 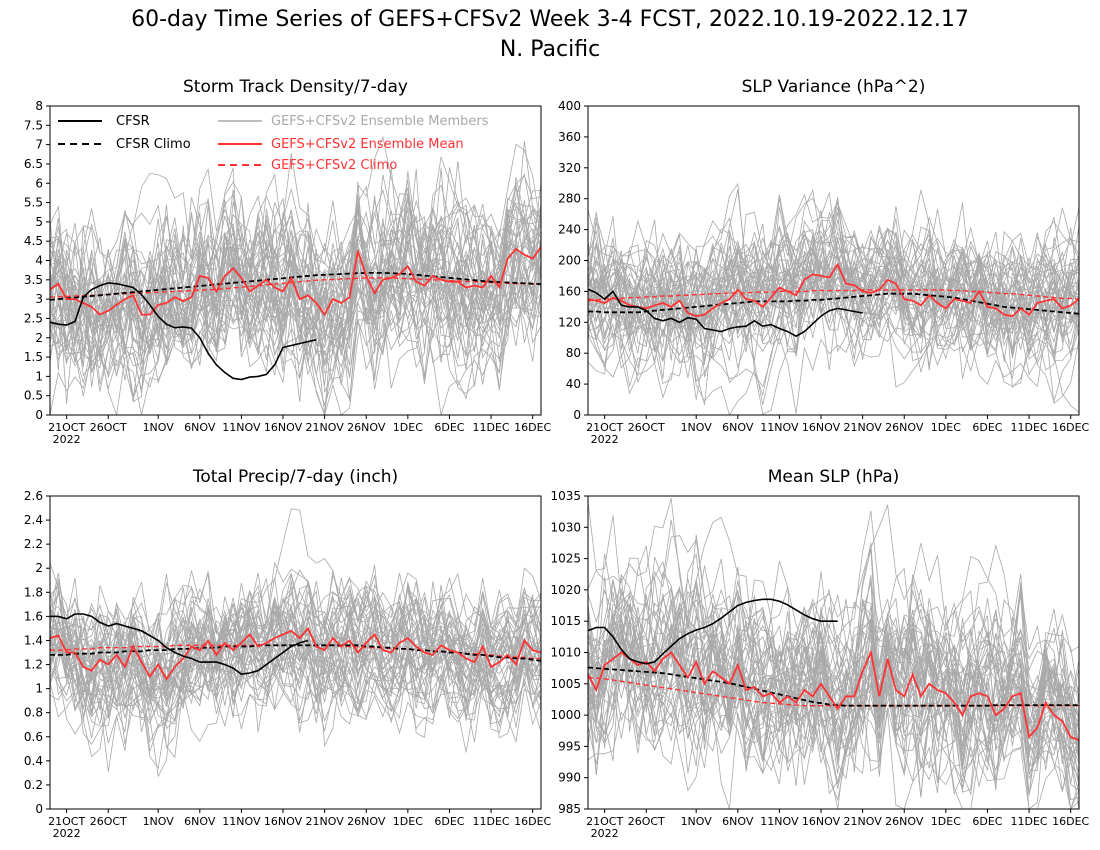 What do you see at coordinates (569, 168) in the screenshot?
I see `y-tick-label: 320` at bounding box center [569, 168].